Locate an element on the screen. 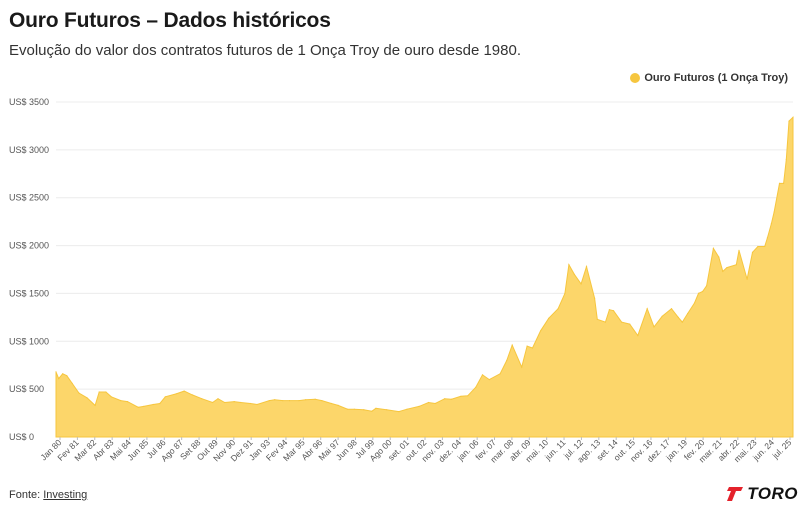  x-tick-label: jul. 25 is located at coordinates (782, 449).